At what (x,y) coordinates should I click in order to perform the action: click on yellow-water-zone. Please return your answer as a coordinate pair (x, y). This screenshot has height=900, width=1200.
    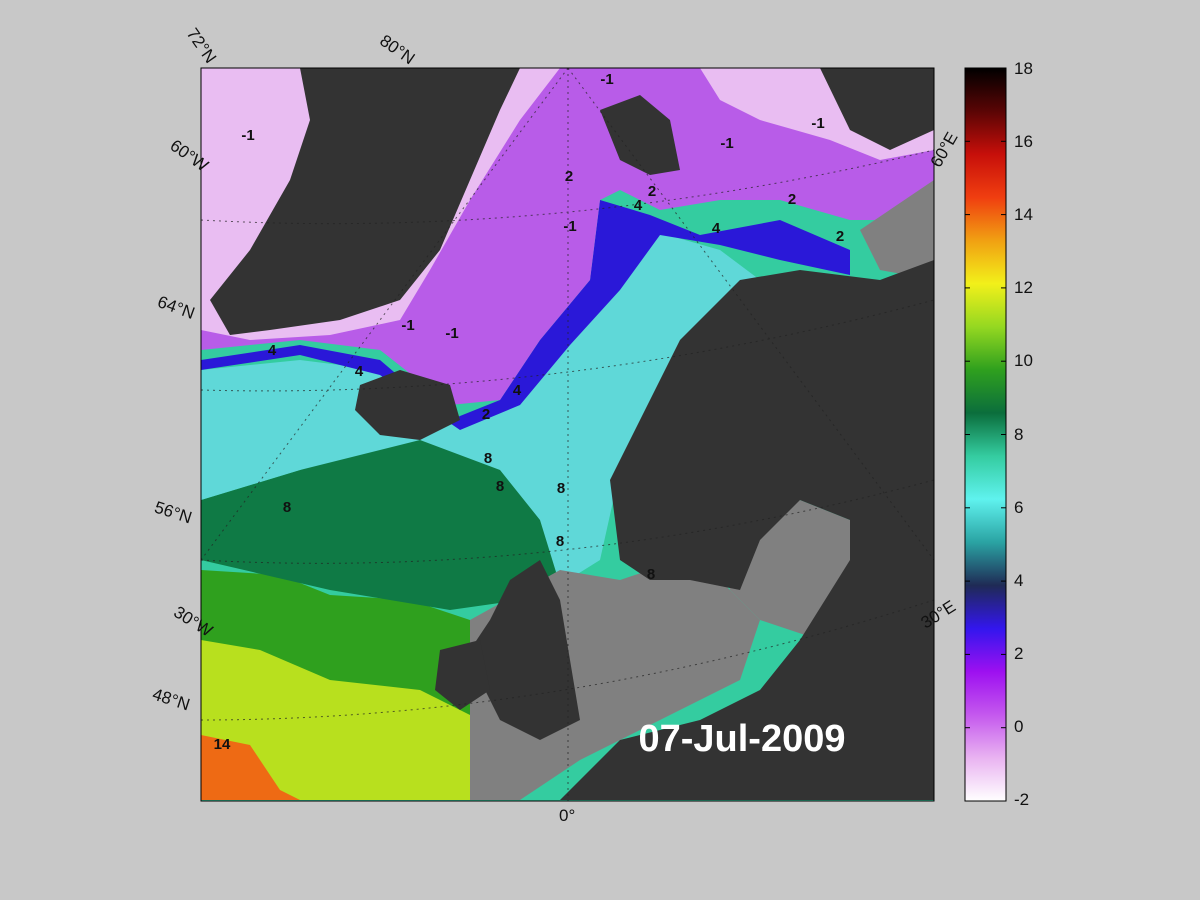
    Looking at the image, I should click on (350, 720).